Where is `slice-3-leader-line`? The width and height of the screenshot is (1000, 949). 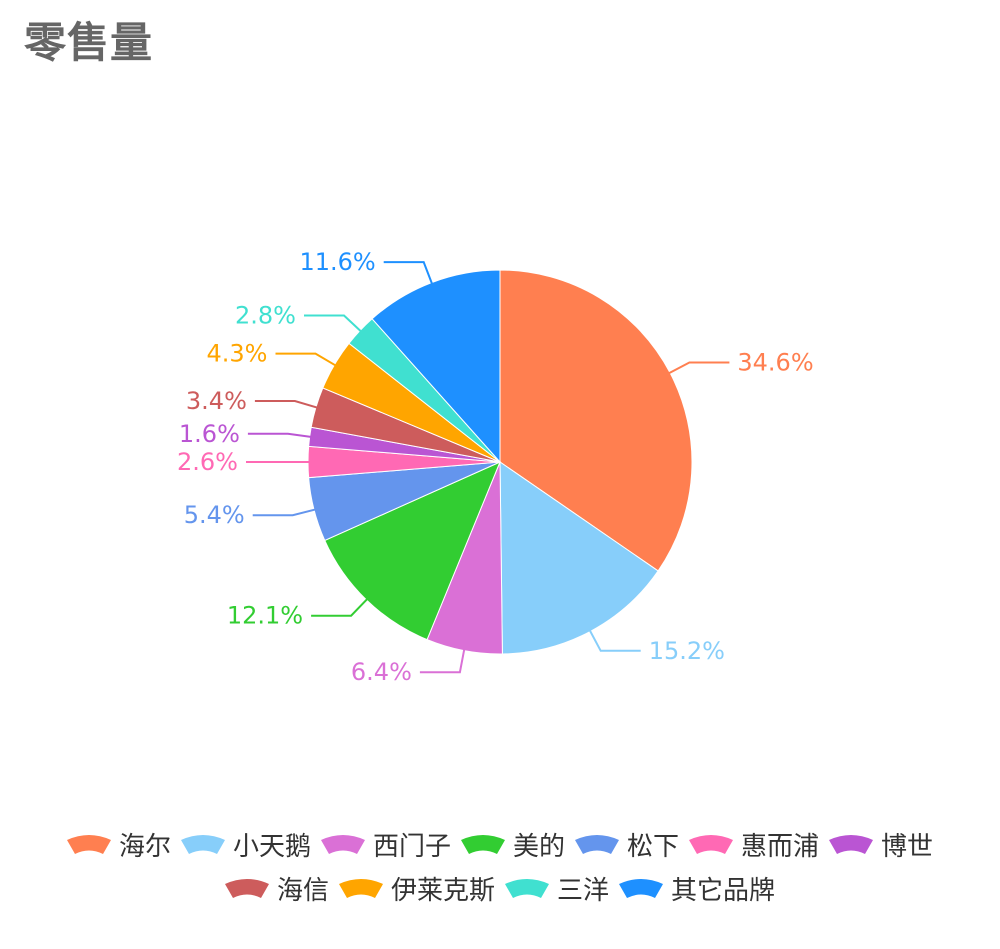
slice-3-leader-line is located at coordinates (442, 661).